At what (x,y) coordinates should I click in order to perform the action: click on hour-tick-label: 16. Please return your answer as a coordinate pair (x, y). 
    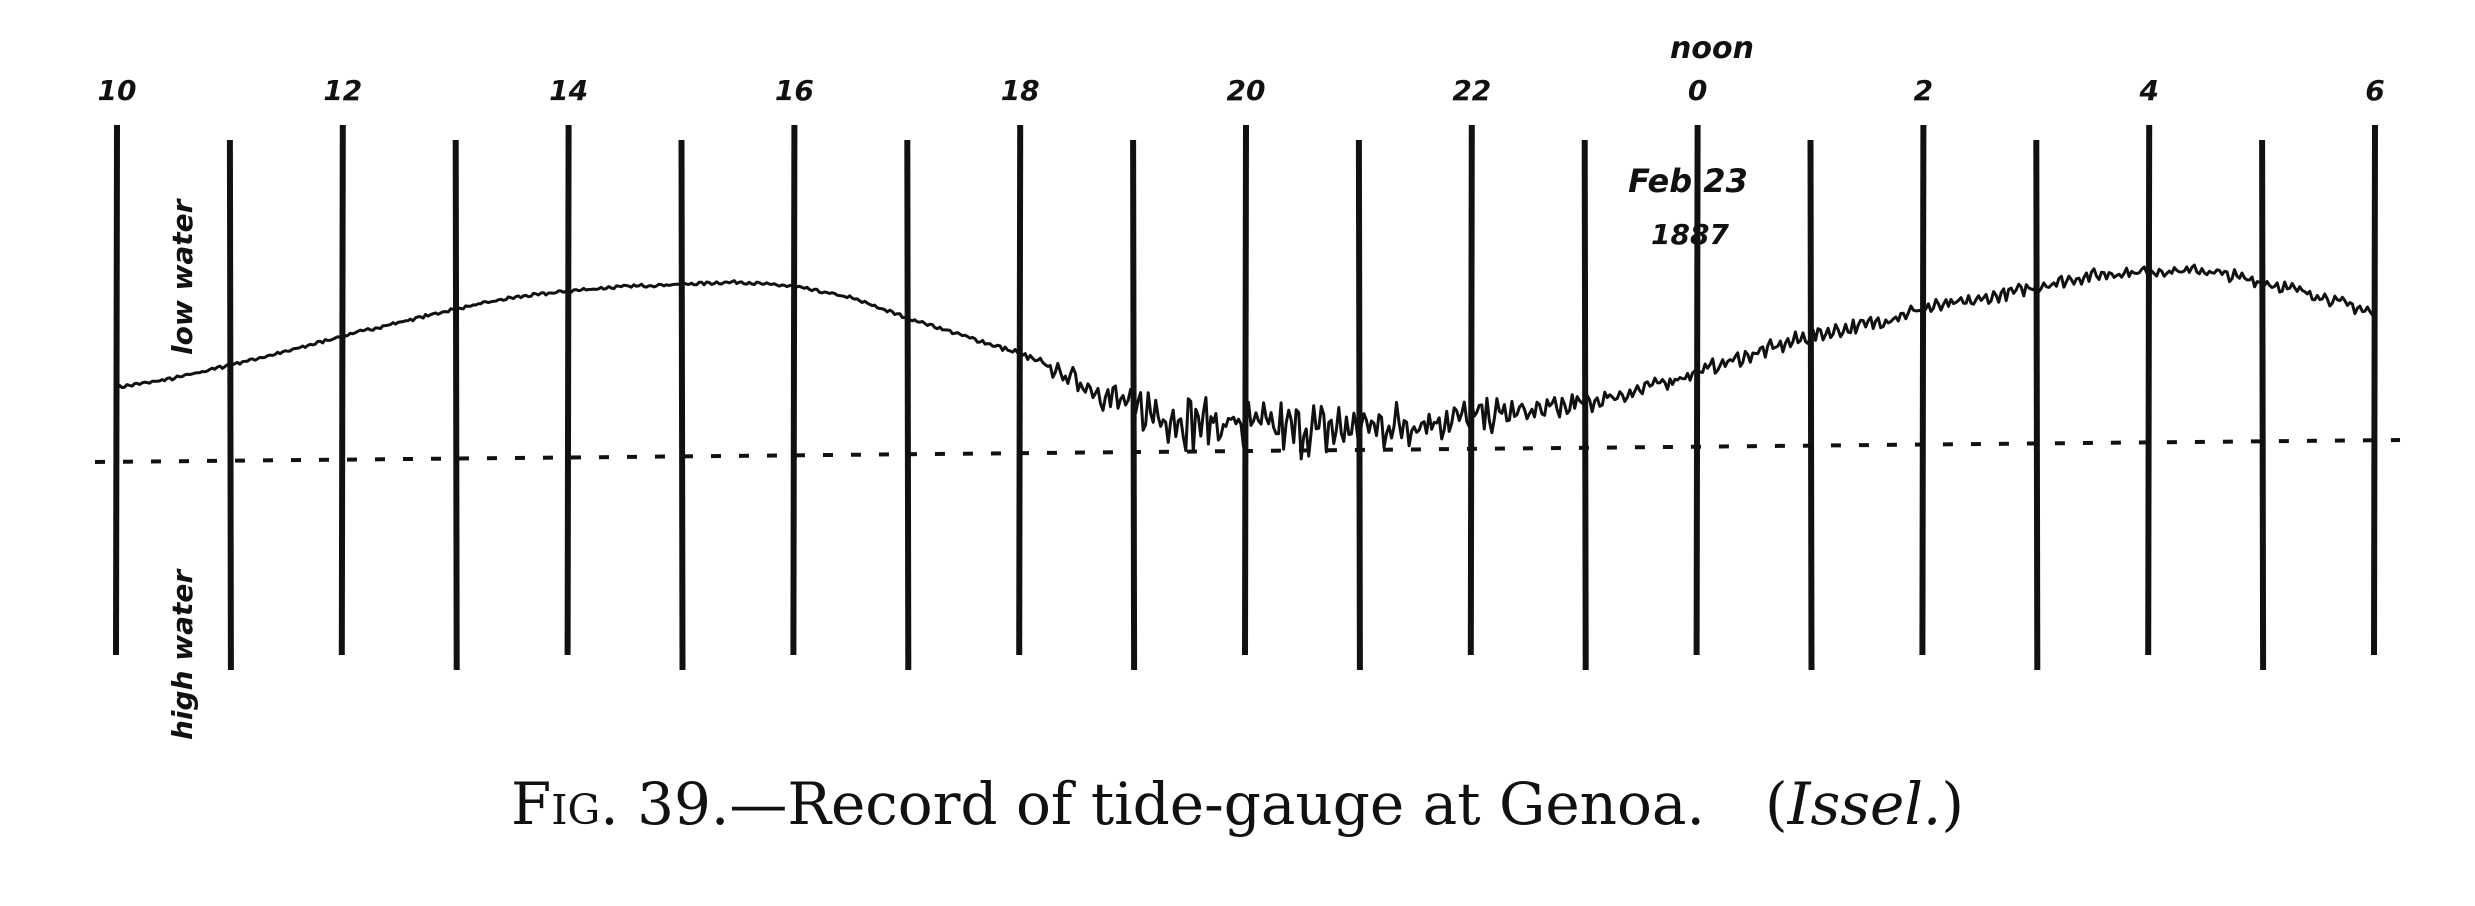
    Looking at the image, I should click on (794, 90).